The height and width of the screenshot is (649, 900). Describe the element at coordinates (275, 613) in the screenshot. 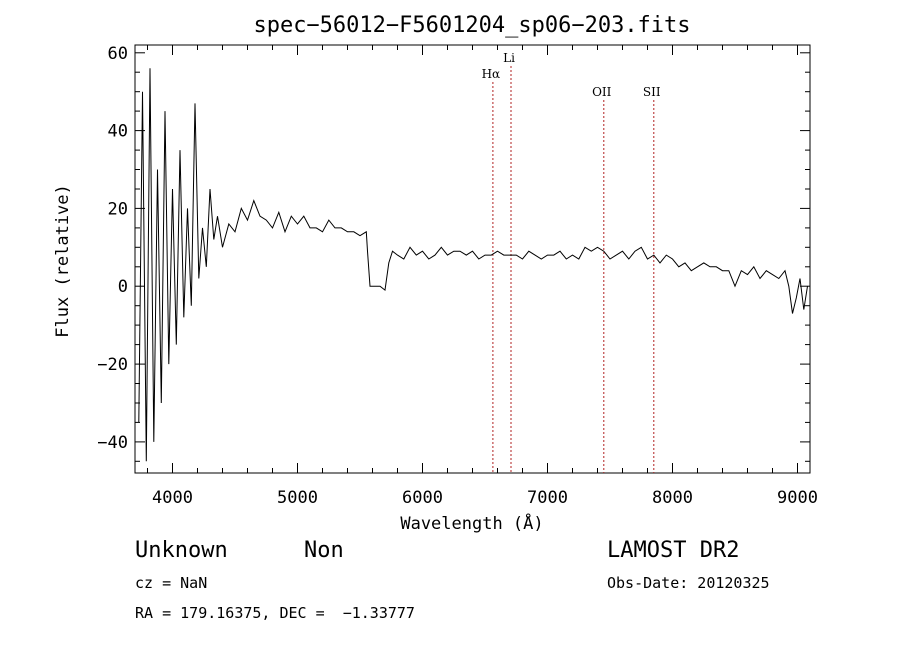

I see `coordinates: RA = 179.16375, DEC = −1.33777` at that location.